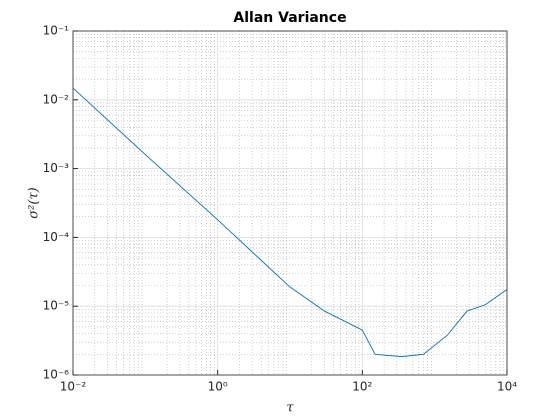 The width and height of the screenshot is (560, 420). What do you see at coordinates (56, 31) in the screenshot?
I see `y-tick-label: 10⁻¹` at bounding box center [56, 31].